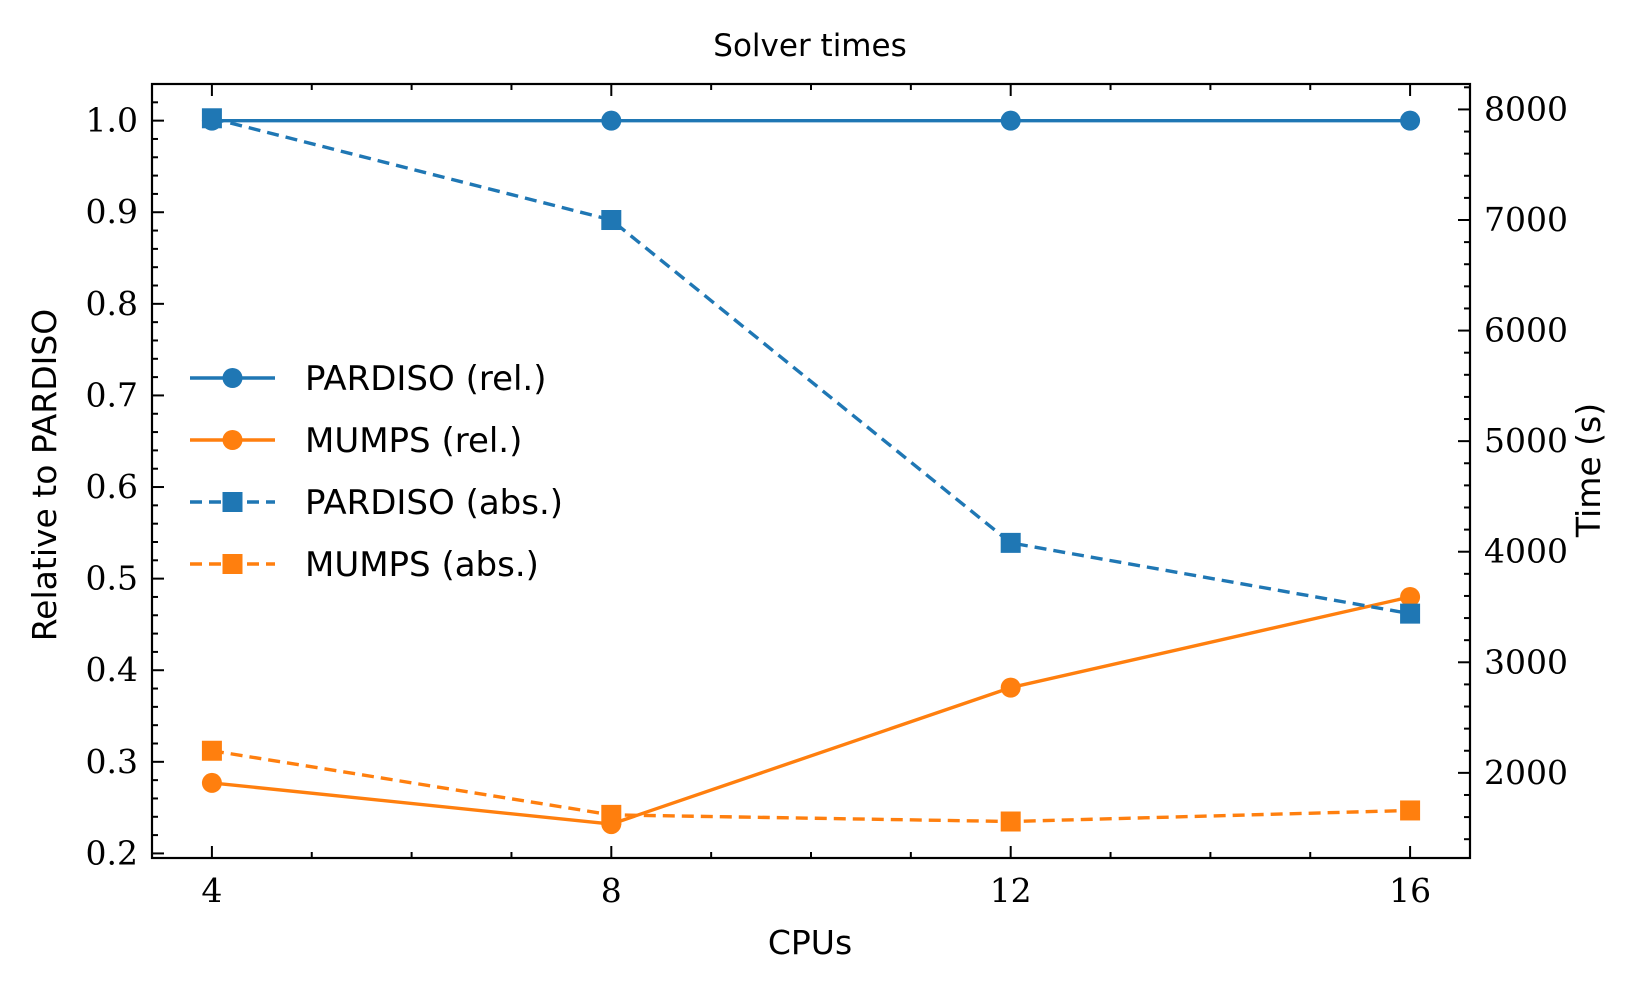 The height and width of the screenshot is (990, 1650). What do you see at coordinates (211, 890) in the screenshot?
I see `x-tick-label: 4` at bounding box center [211, 890].